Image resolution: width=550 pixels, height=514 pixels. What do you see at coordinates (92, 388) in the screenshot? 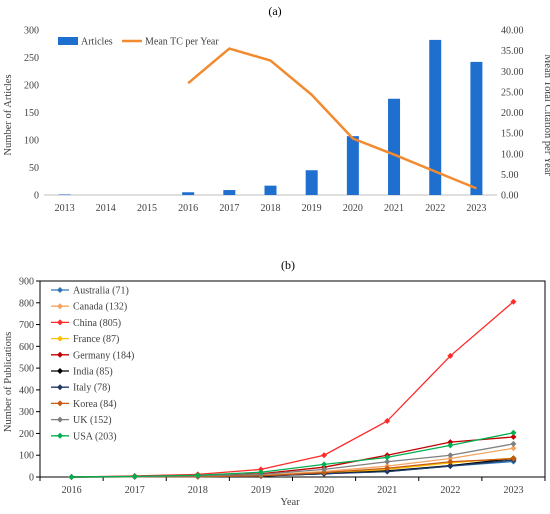
I see `legend-label-italy-78: Italy (78)` at bounding box center [92, 388].